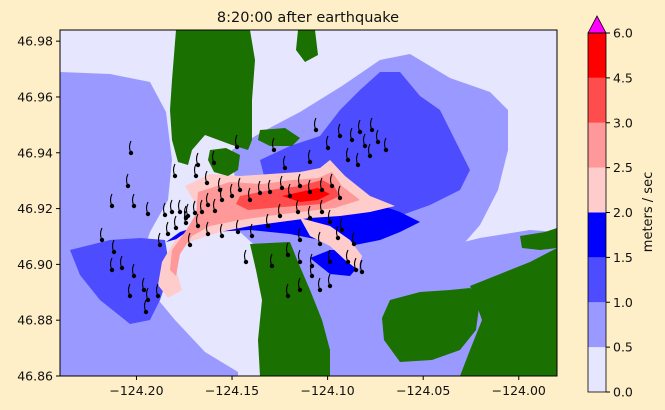 This screenshot has height=410, width=665. Describe the element at coordinates (519, 390) in the screenshot. I see `x-tick-label: −124.00` at that location.